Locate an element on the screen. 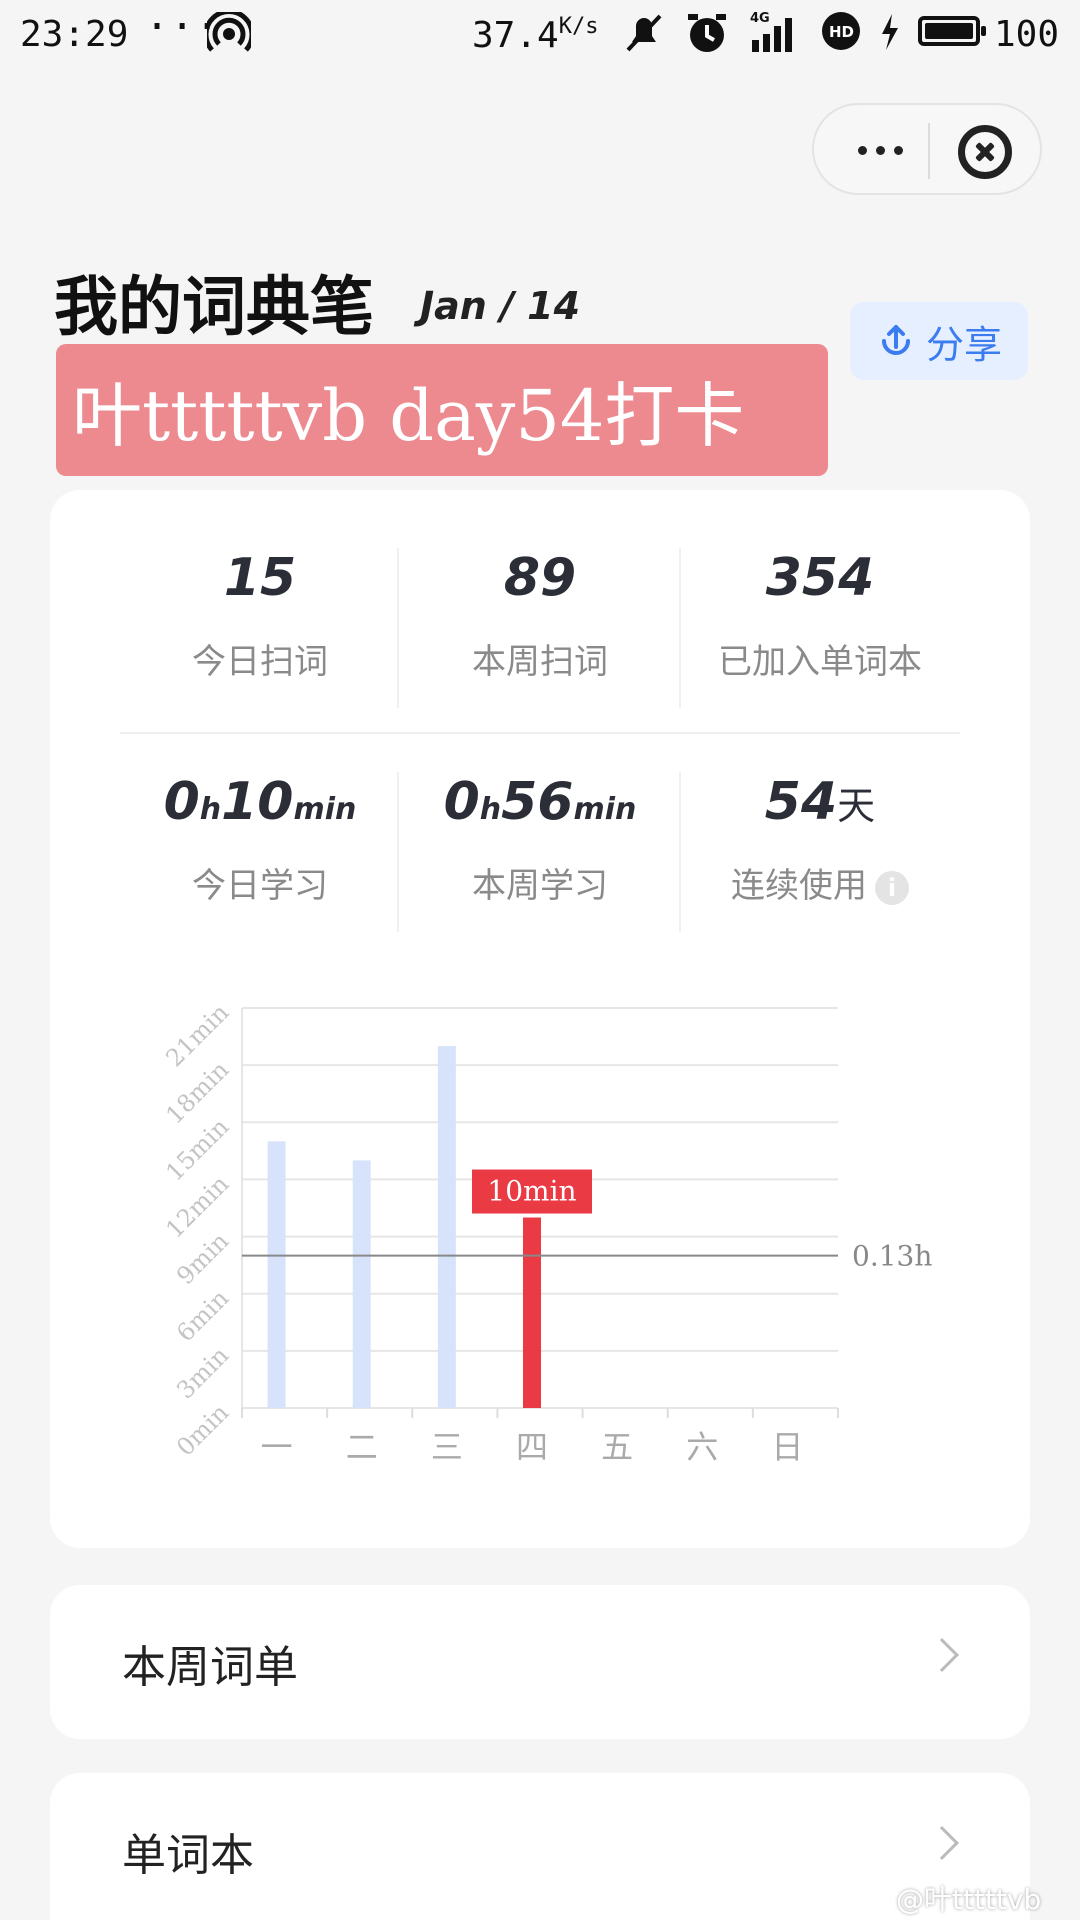  x-tick-label: 四 is located at coordinates (532, 1447).